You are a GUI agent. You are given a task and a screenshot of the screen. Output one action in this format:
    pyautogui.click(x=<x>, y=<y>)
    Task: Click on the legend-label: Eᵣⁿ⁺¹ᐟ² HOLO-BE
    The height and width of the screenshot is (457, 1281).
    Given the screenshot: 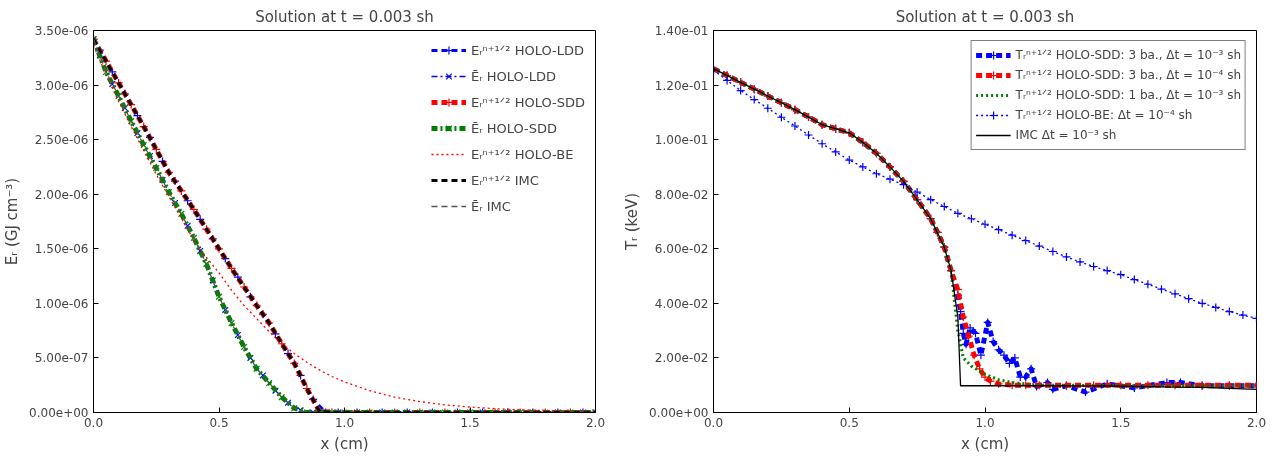 What is the action you would take?
    pyautogui.click(x=522, y=154)
    